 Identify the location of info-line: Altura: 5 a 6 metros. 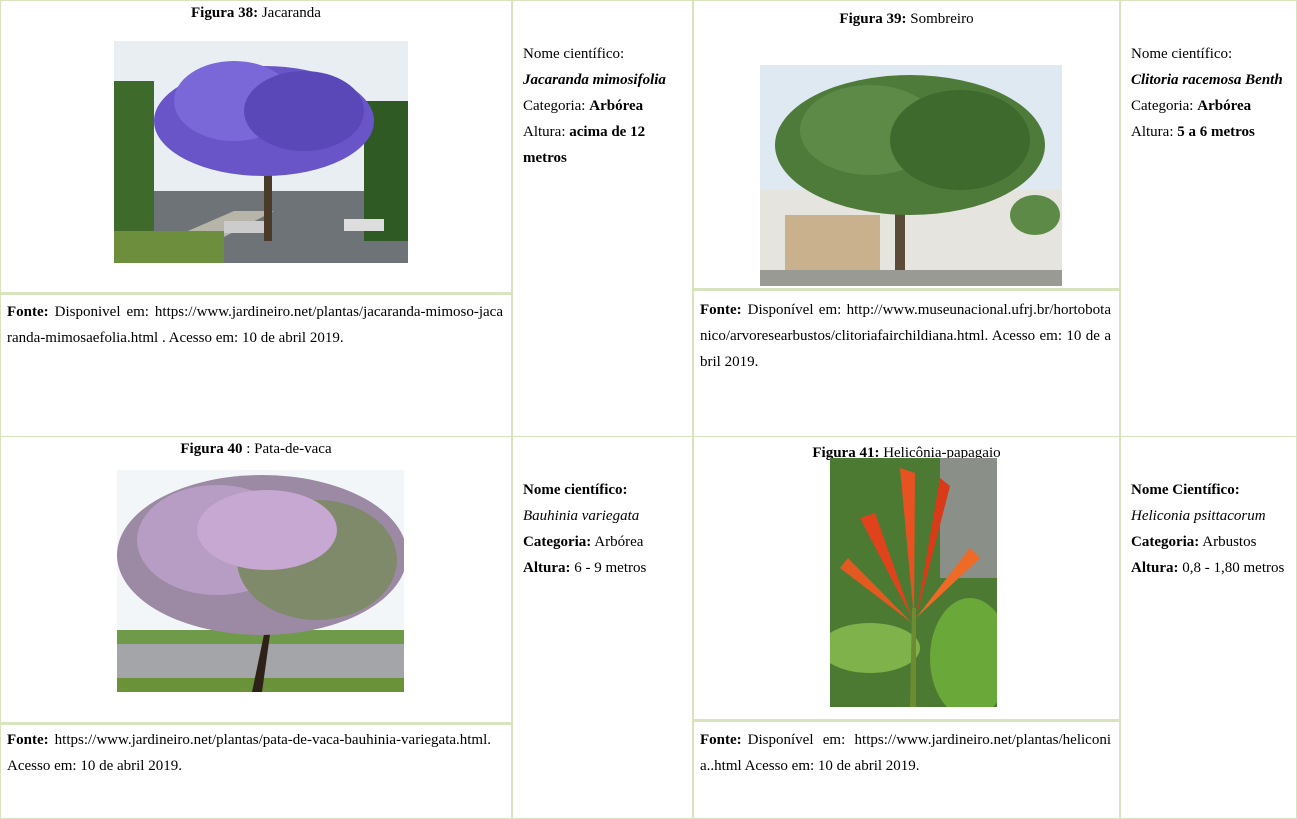
(1209, 132).